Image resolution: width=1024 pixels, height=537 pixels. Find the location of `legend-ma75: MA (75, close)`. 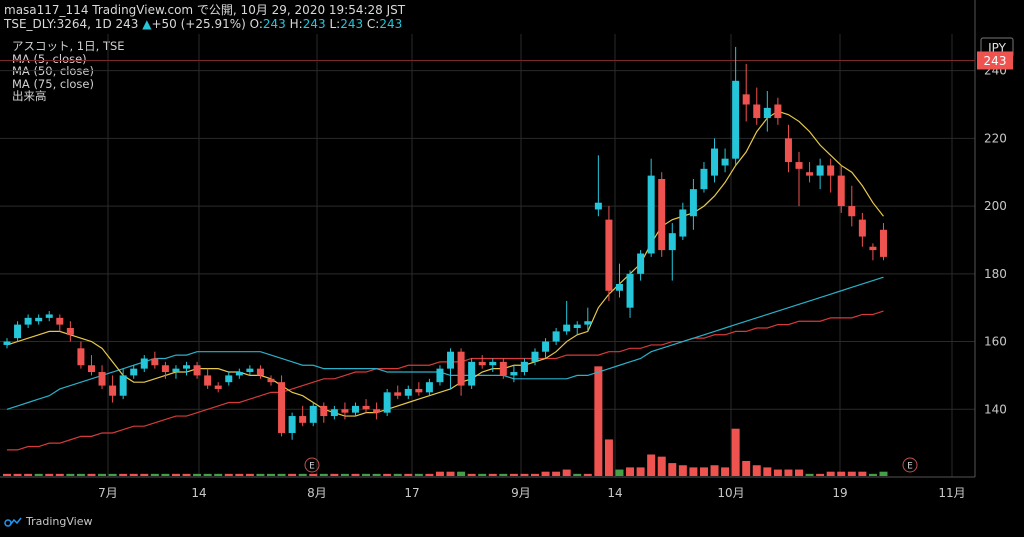

legend-ma75: MA (75, close) is located at coordinates (53, 83).